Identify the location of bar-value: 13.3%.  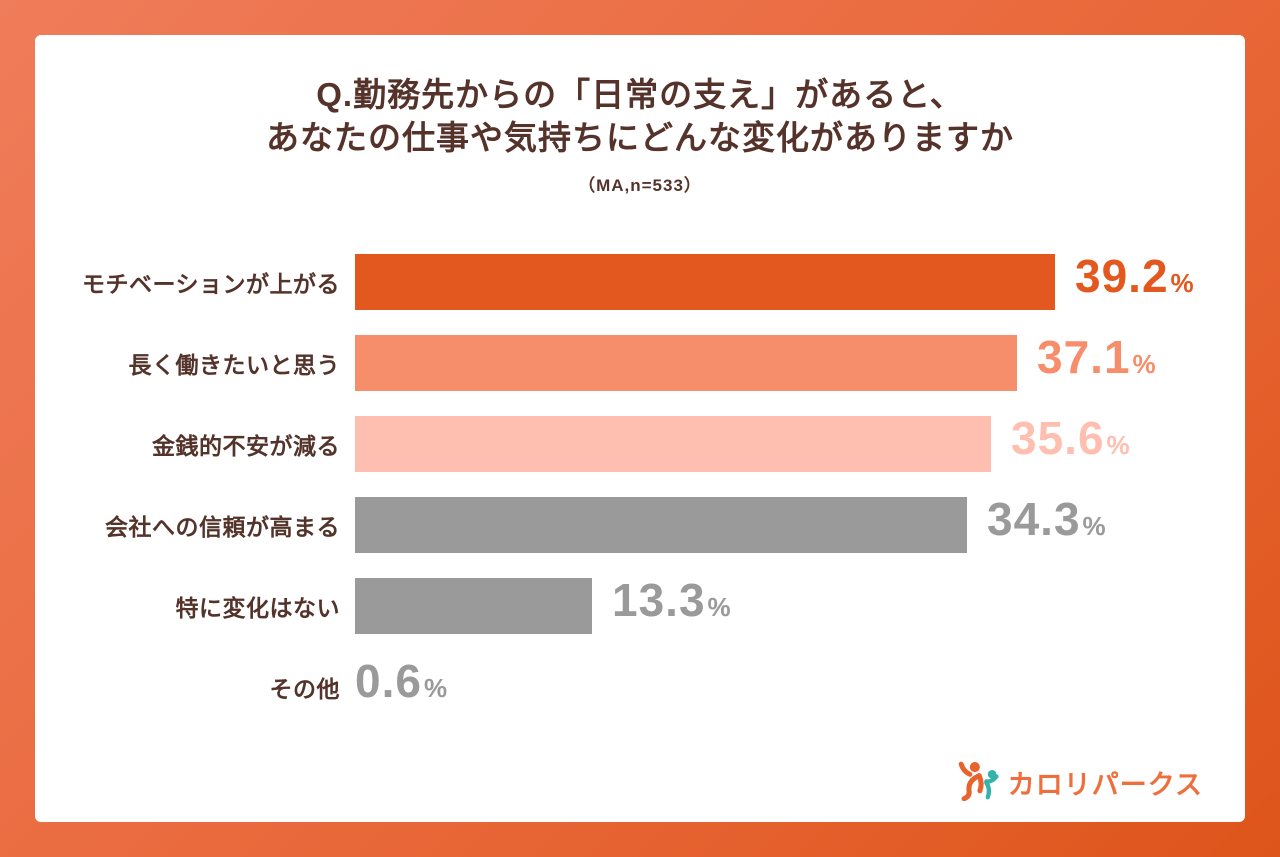
(671, 606).